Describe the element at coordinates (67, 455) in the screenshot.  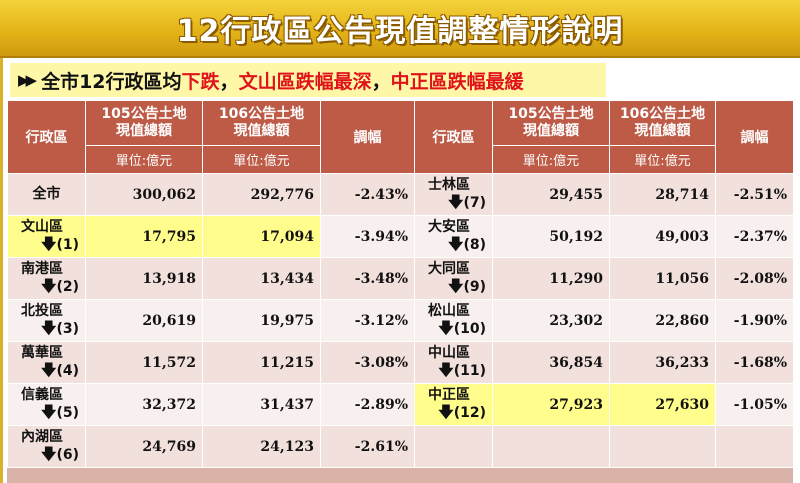
I see `decline-rank: (6)` at that location.